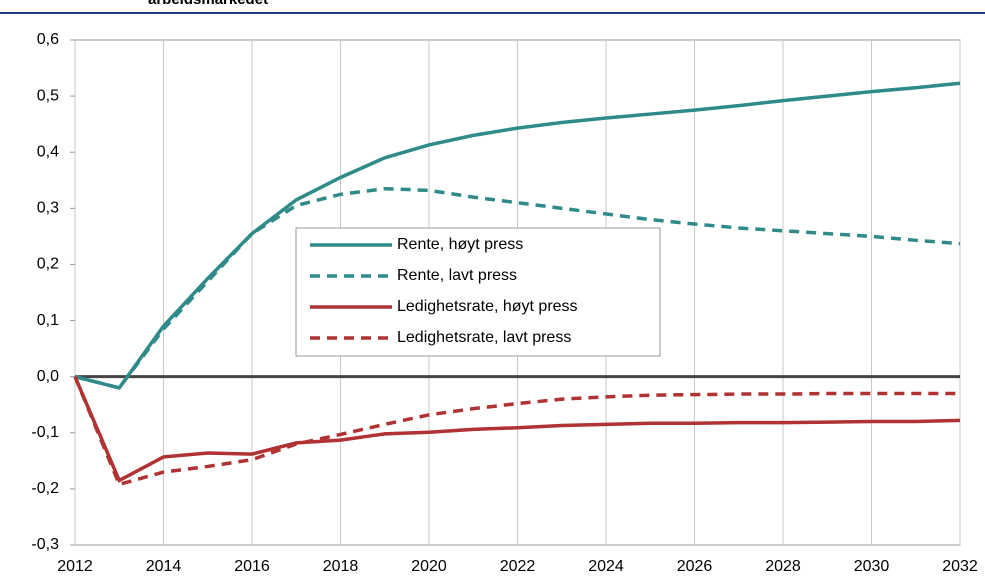  Describe the element at coordinates (252, 566) in the screenshot. I see `x-tick-label: 2016` at that location.